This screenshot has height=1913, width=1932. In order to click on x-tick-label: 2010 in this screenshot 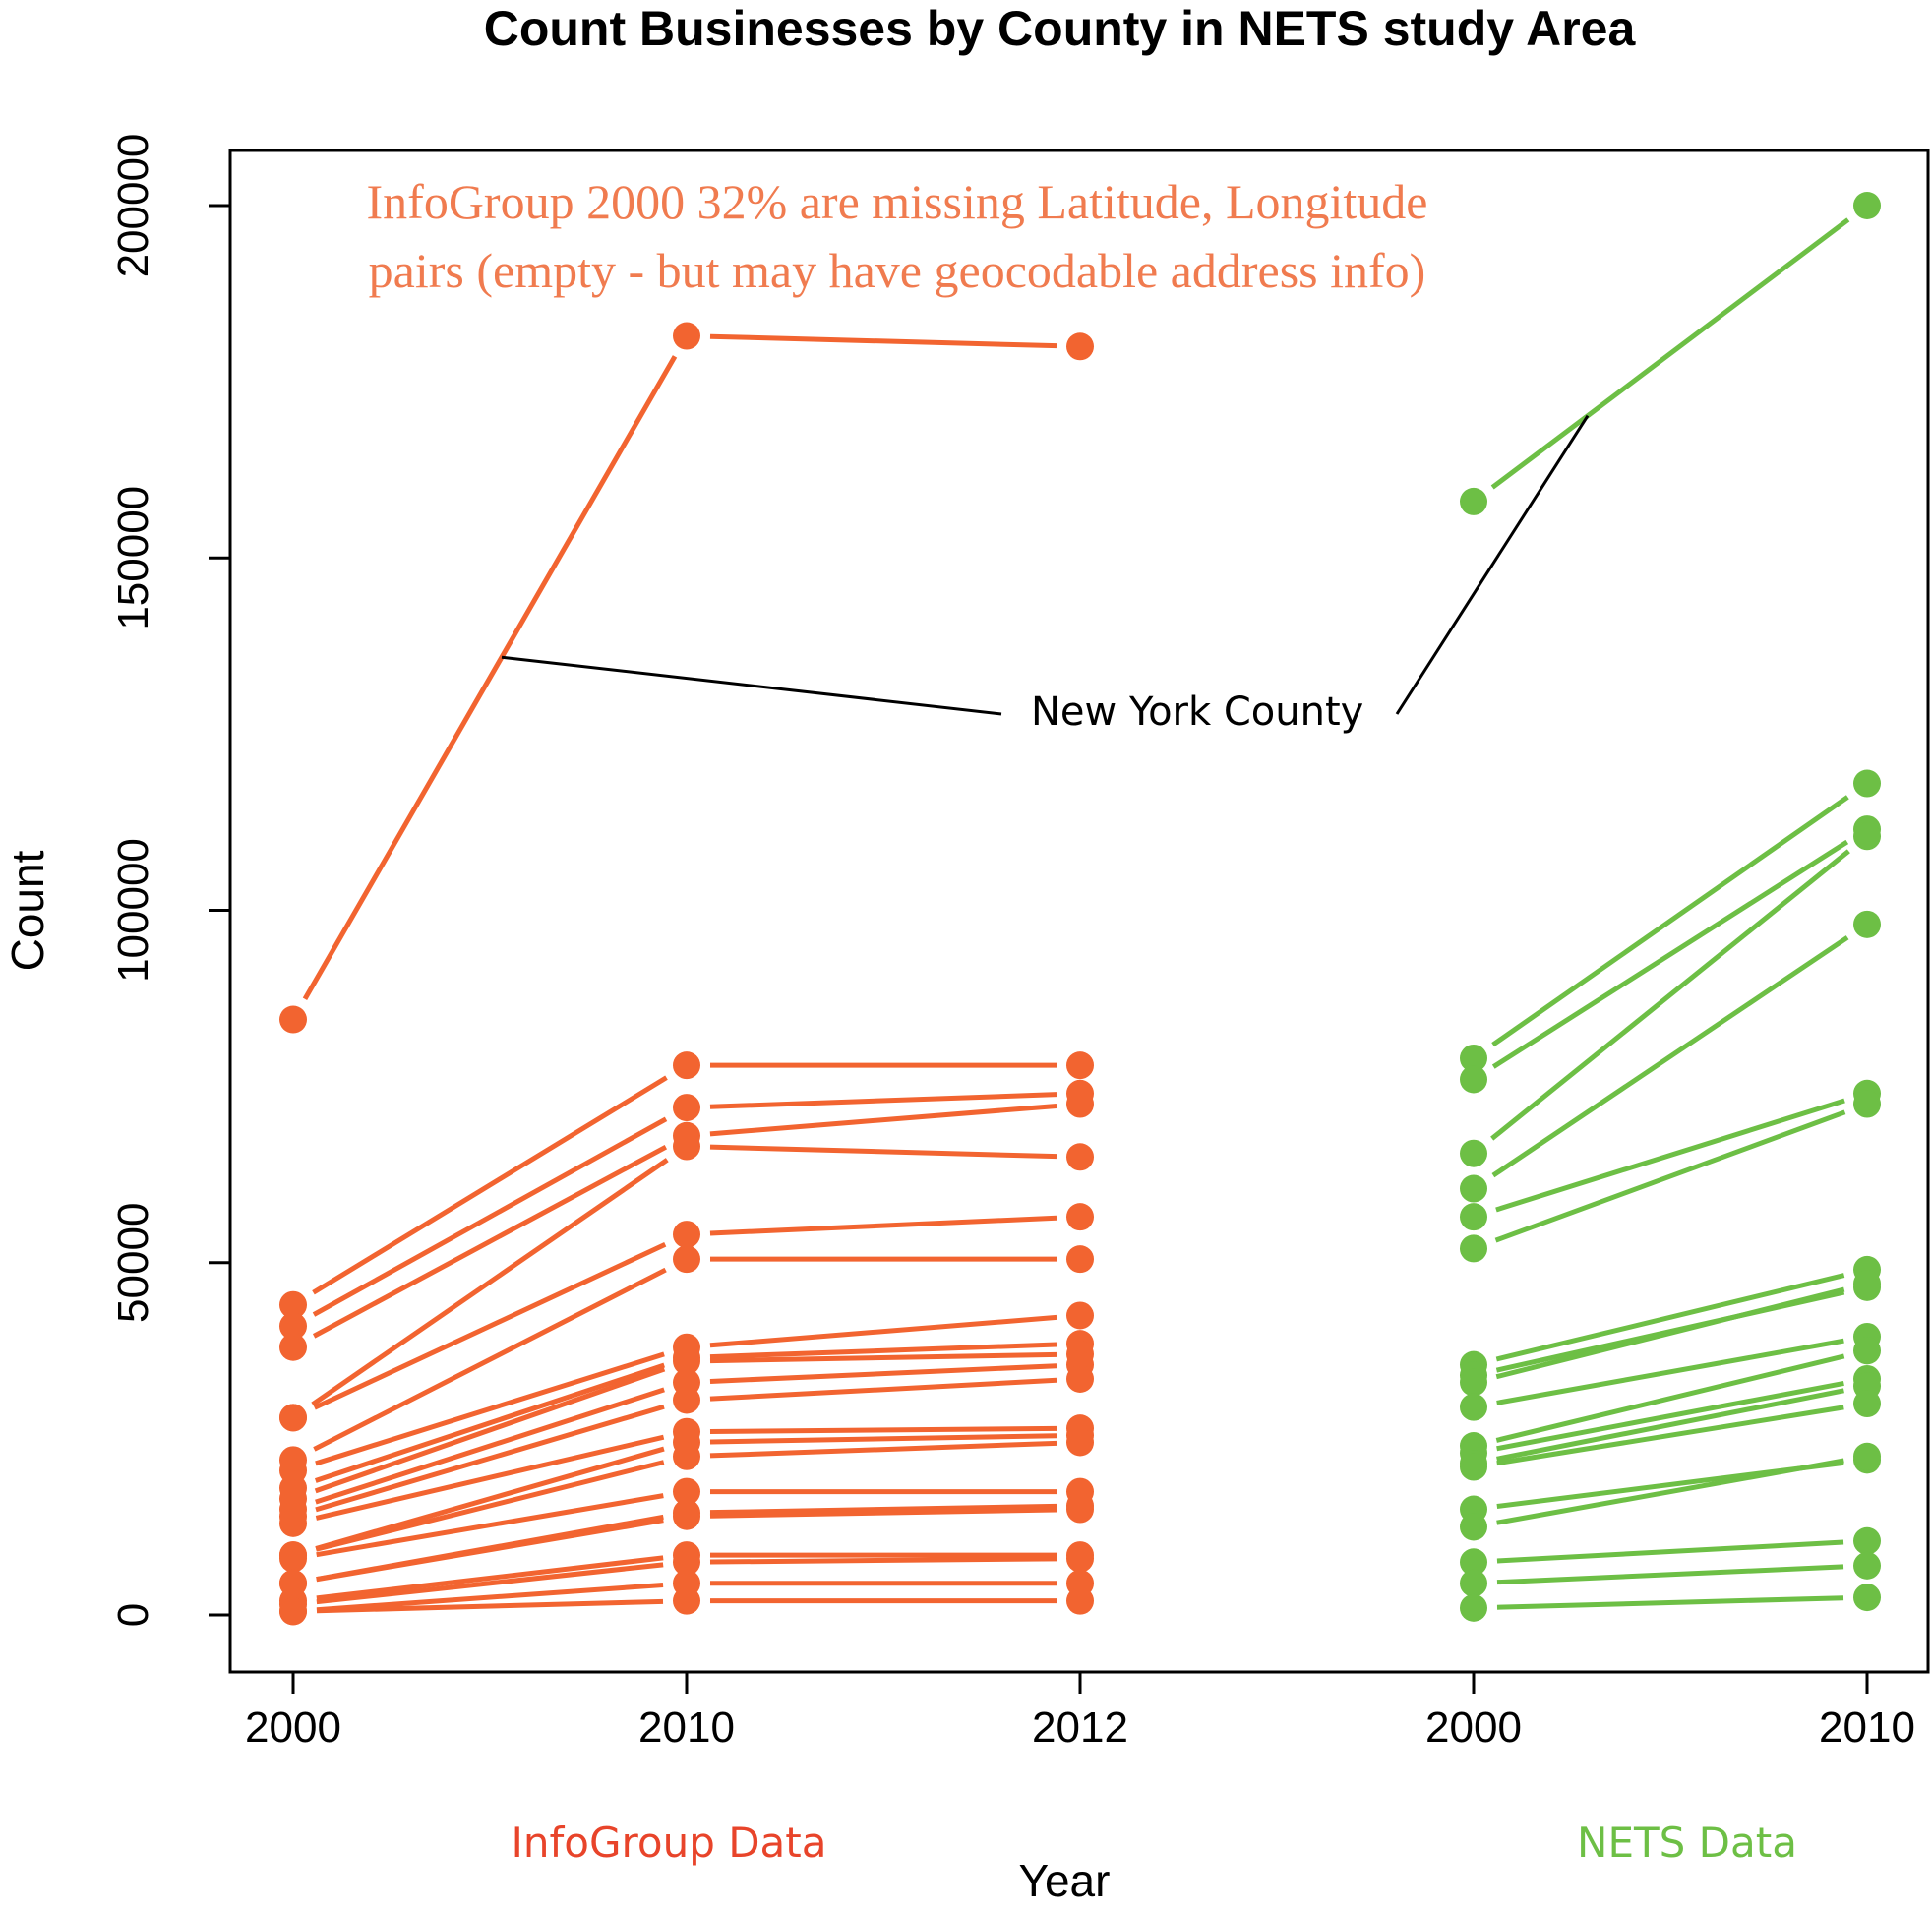, I will do `click(686, 1728)`.